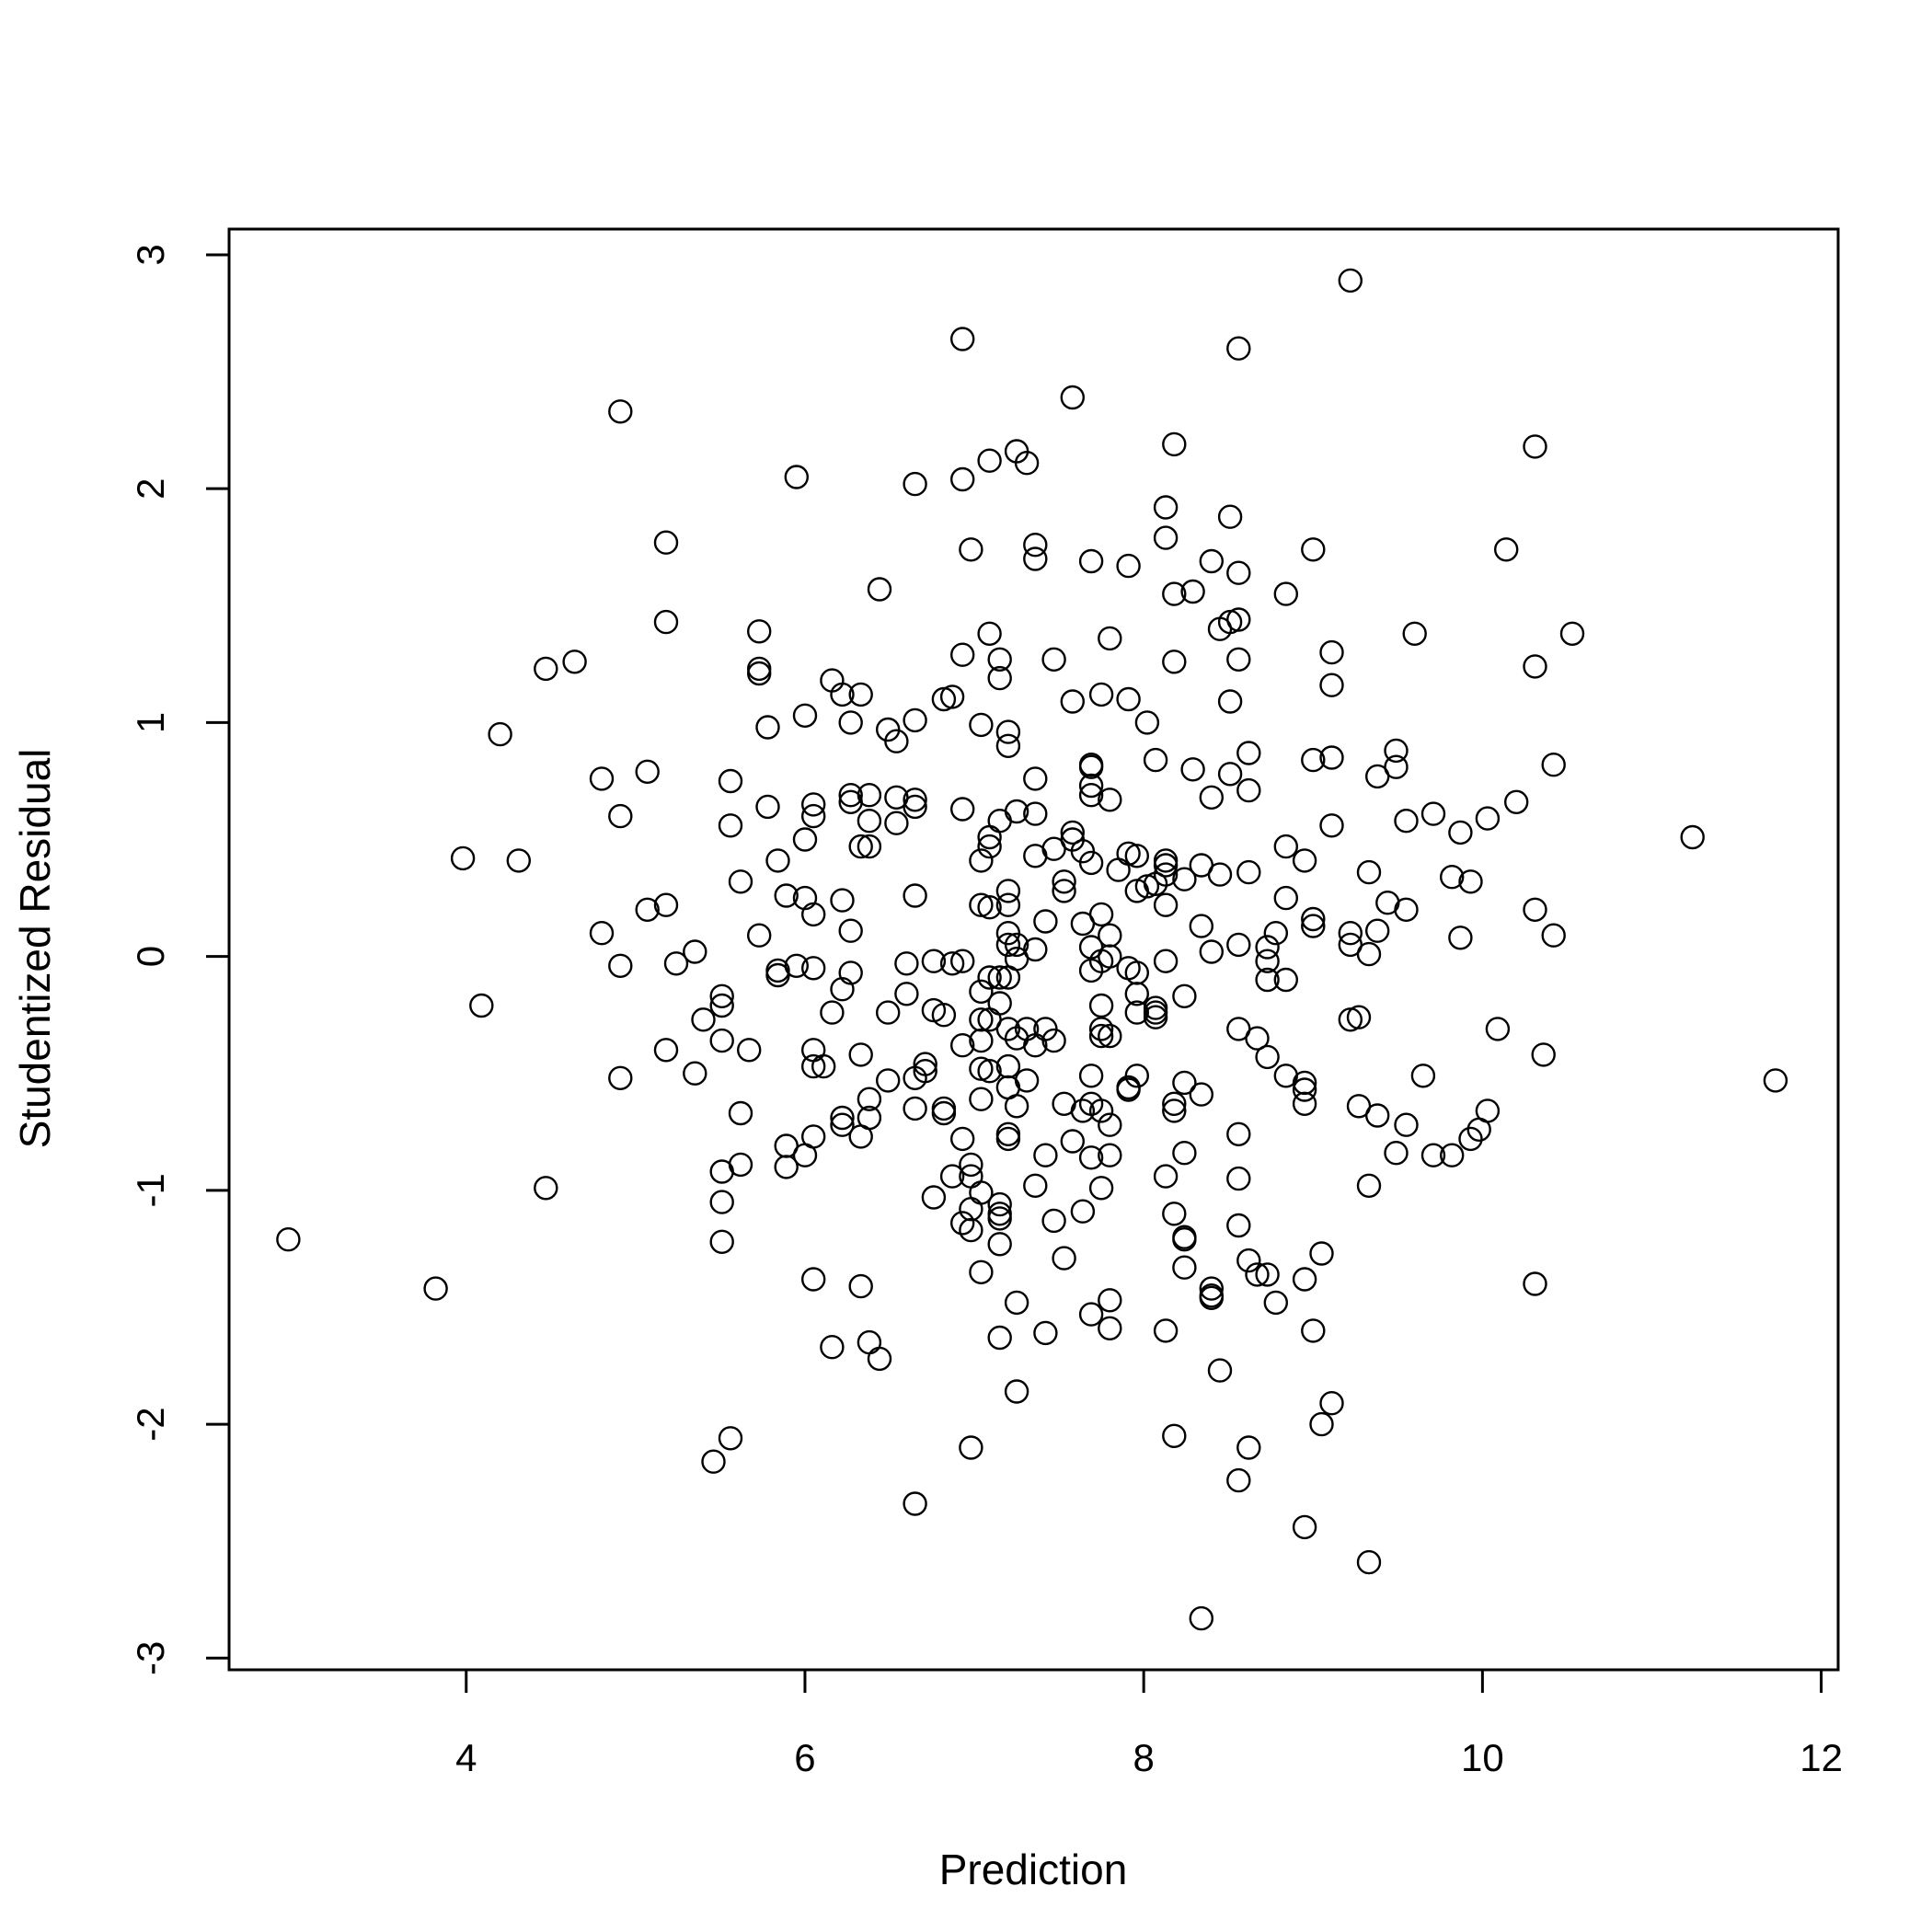 This screenshot has width=1932, height=1932. Describe the element at coordinates (1482, 1757) in the screenshot. I see `x-tick-label: 10` at that location.